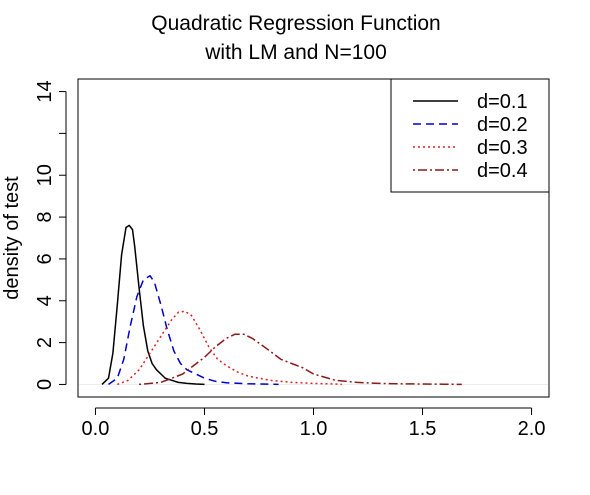 The height and width of the screenshot is (495, 590). I want to click on chart-title-line-1: Quadratic Regression Function, so click(295, 23).